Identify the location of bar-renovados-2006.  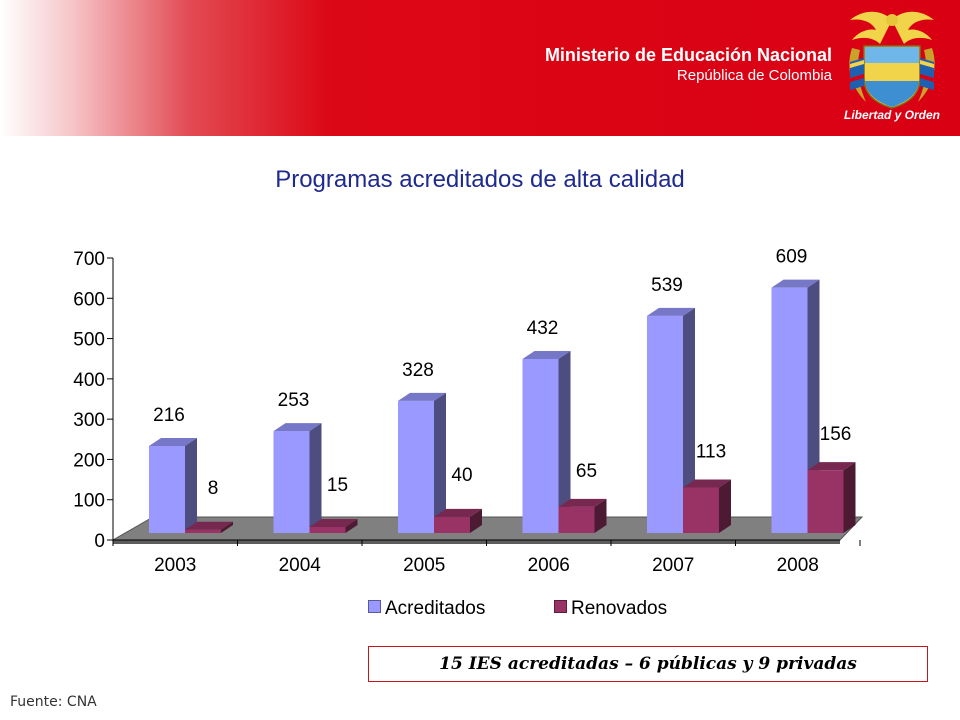
(576, 519).